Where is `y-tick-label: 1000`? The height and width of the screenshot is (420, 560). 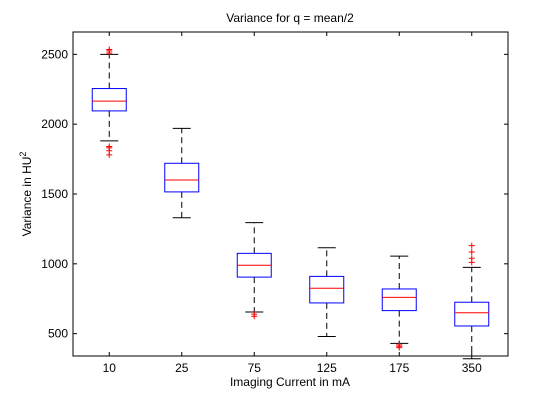
y-tick-label: 1000 is located at coordinates (54, 264).